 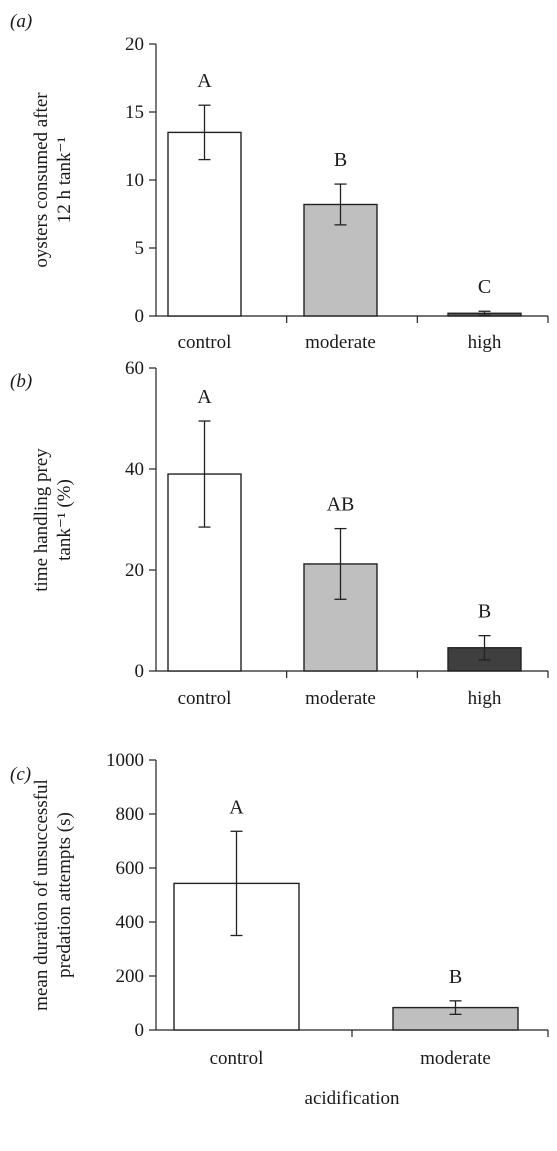 What do you see at coordinates (134, 180) in the screenshot?
I see `y-tick-label: 10` at bounding box center [134, 180].